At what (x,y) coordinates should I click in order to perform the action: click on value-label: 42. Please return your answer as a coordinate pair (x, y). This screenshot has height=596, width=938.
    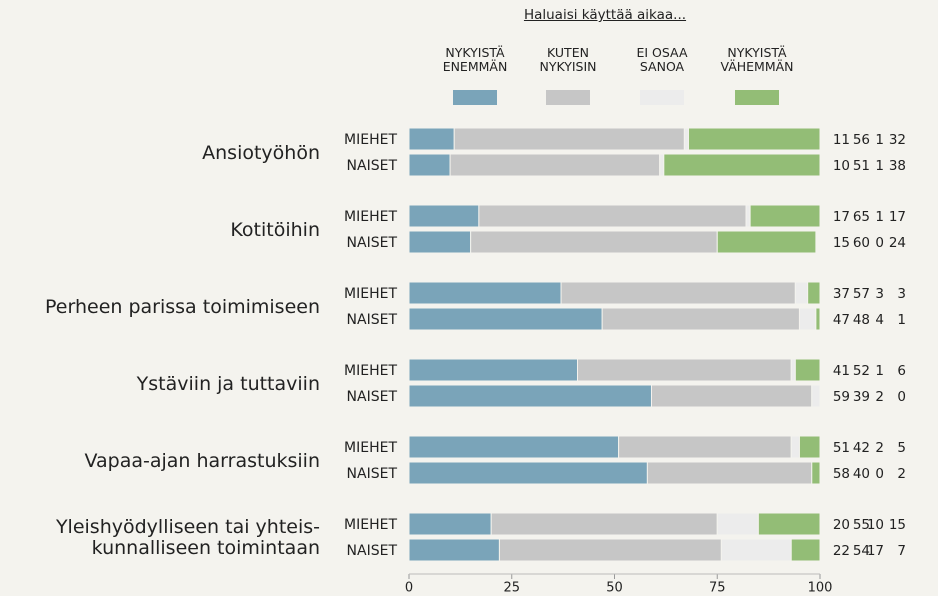
    Looking at the image, I should click on (861, 448).